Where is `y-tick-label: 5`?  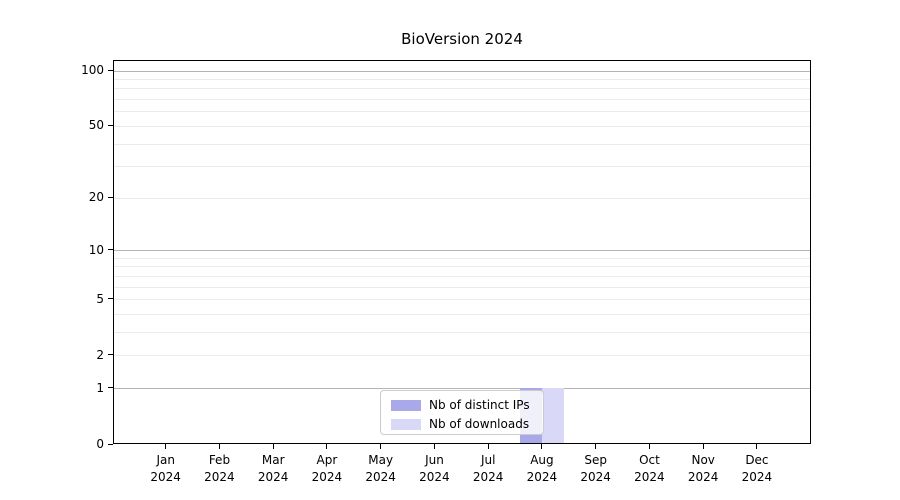
y-tick-label: 5 is located at coordinates (100, 298).